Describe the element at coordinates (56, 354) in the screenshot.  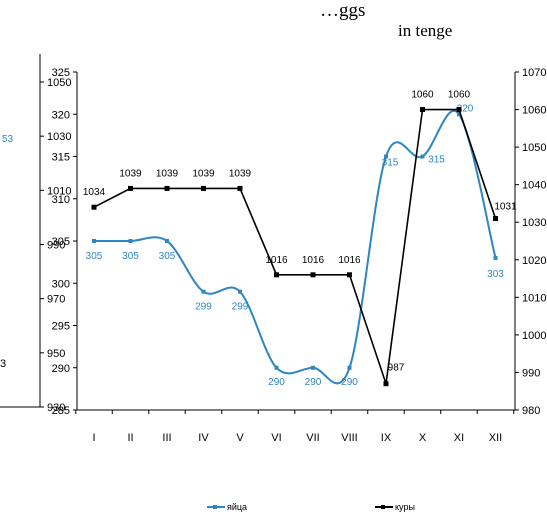
I see `outer-tick-label: 950` at that location.